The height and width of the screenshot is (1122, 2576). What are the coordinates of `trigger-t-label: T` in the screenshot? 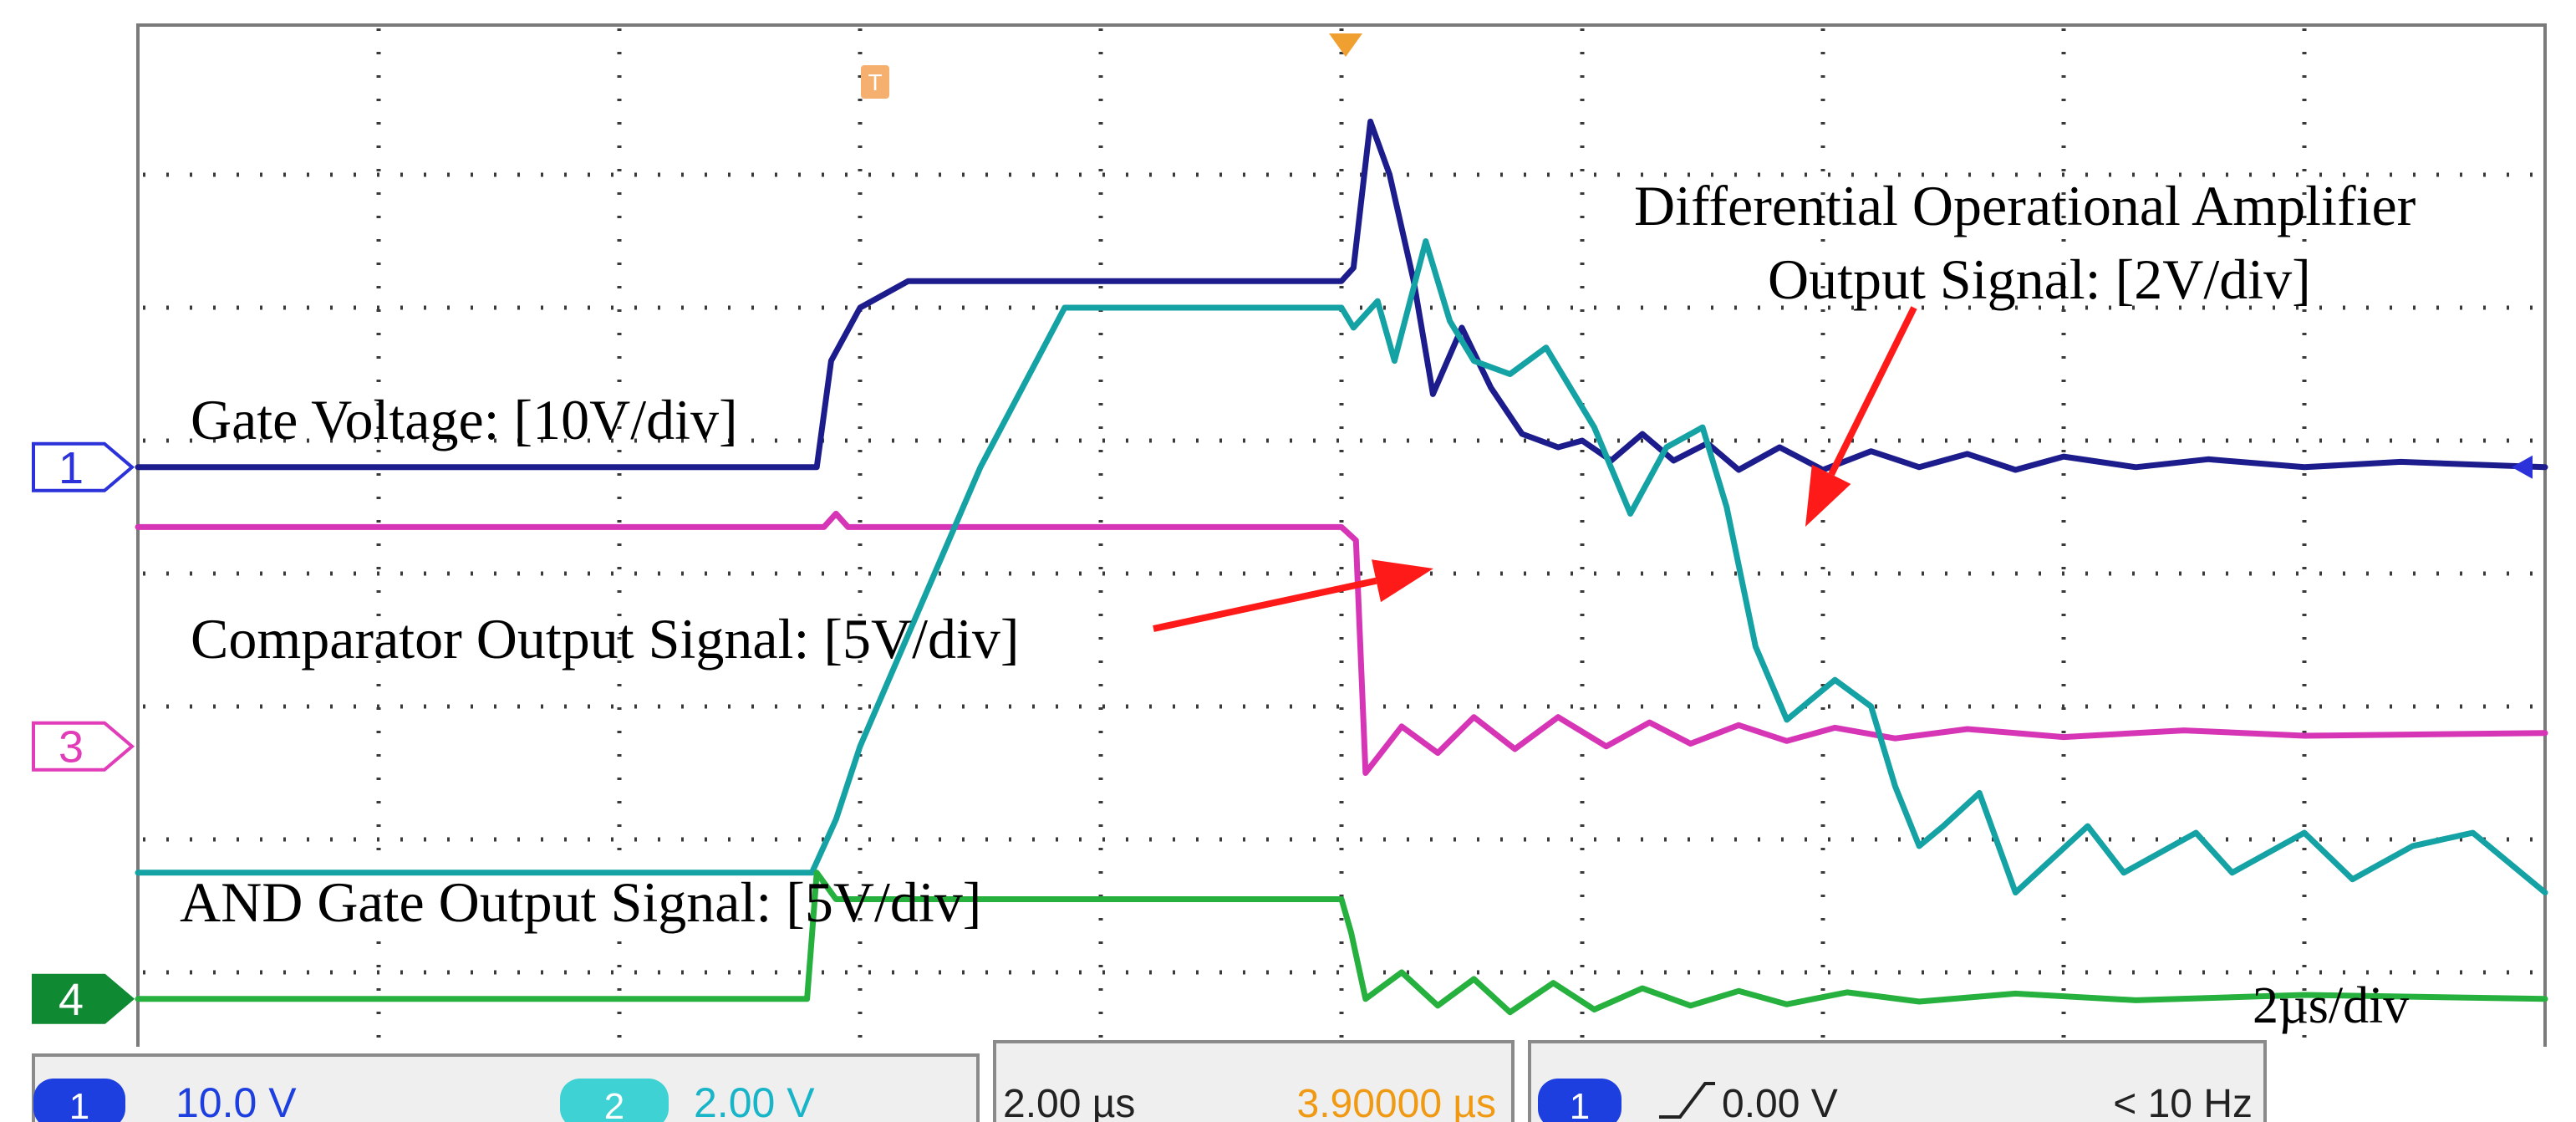 It's located at (875, 82).